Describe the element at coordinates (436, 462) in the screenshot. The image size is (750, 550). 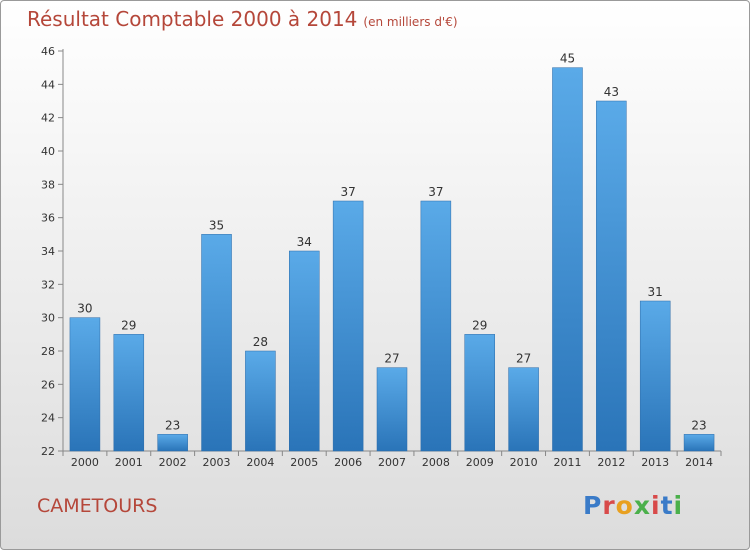
I see `x-tick-label: 2008` at that location.